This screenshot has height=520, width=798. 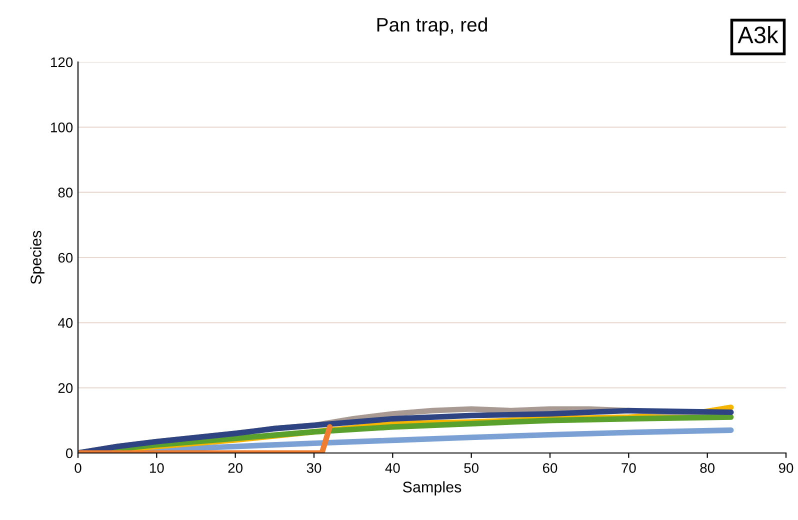 What do you see at coordinates (65, 257) in the screenshot?
I see `y-tick-label: 60` at bounding box center [65, 257].